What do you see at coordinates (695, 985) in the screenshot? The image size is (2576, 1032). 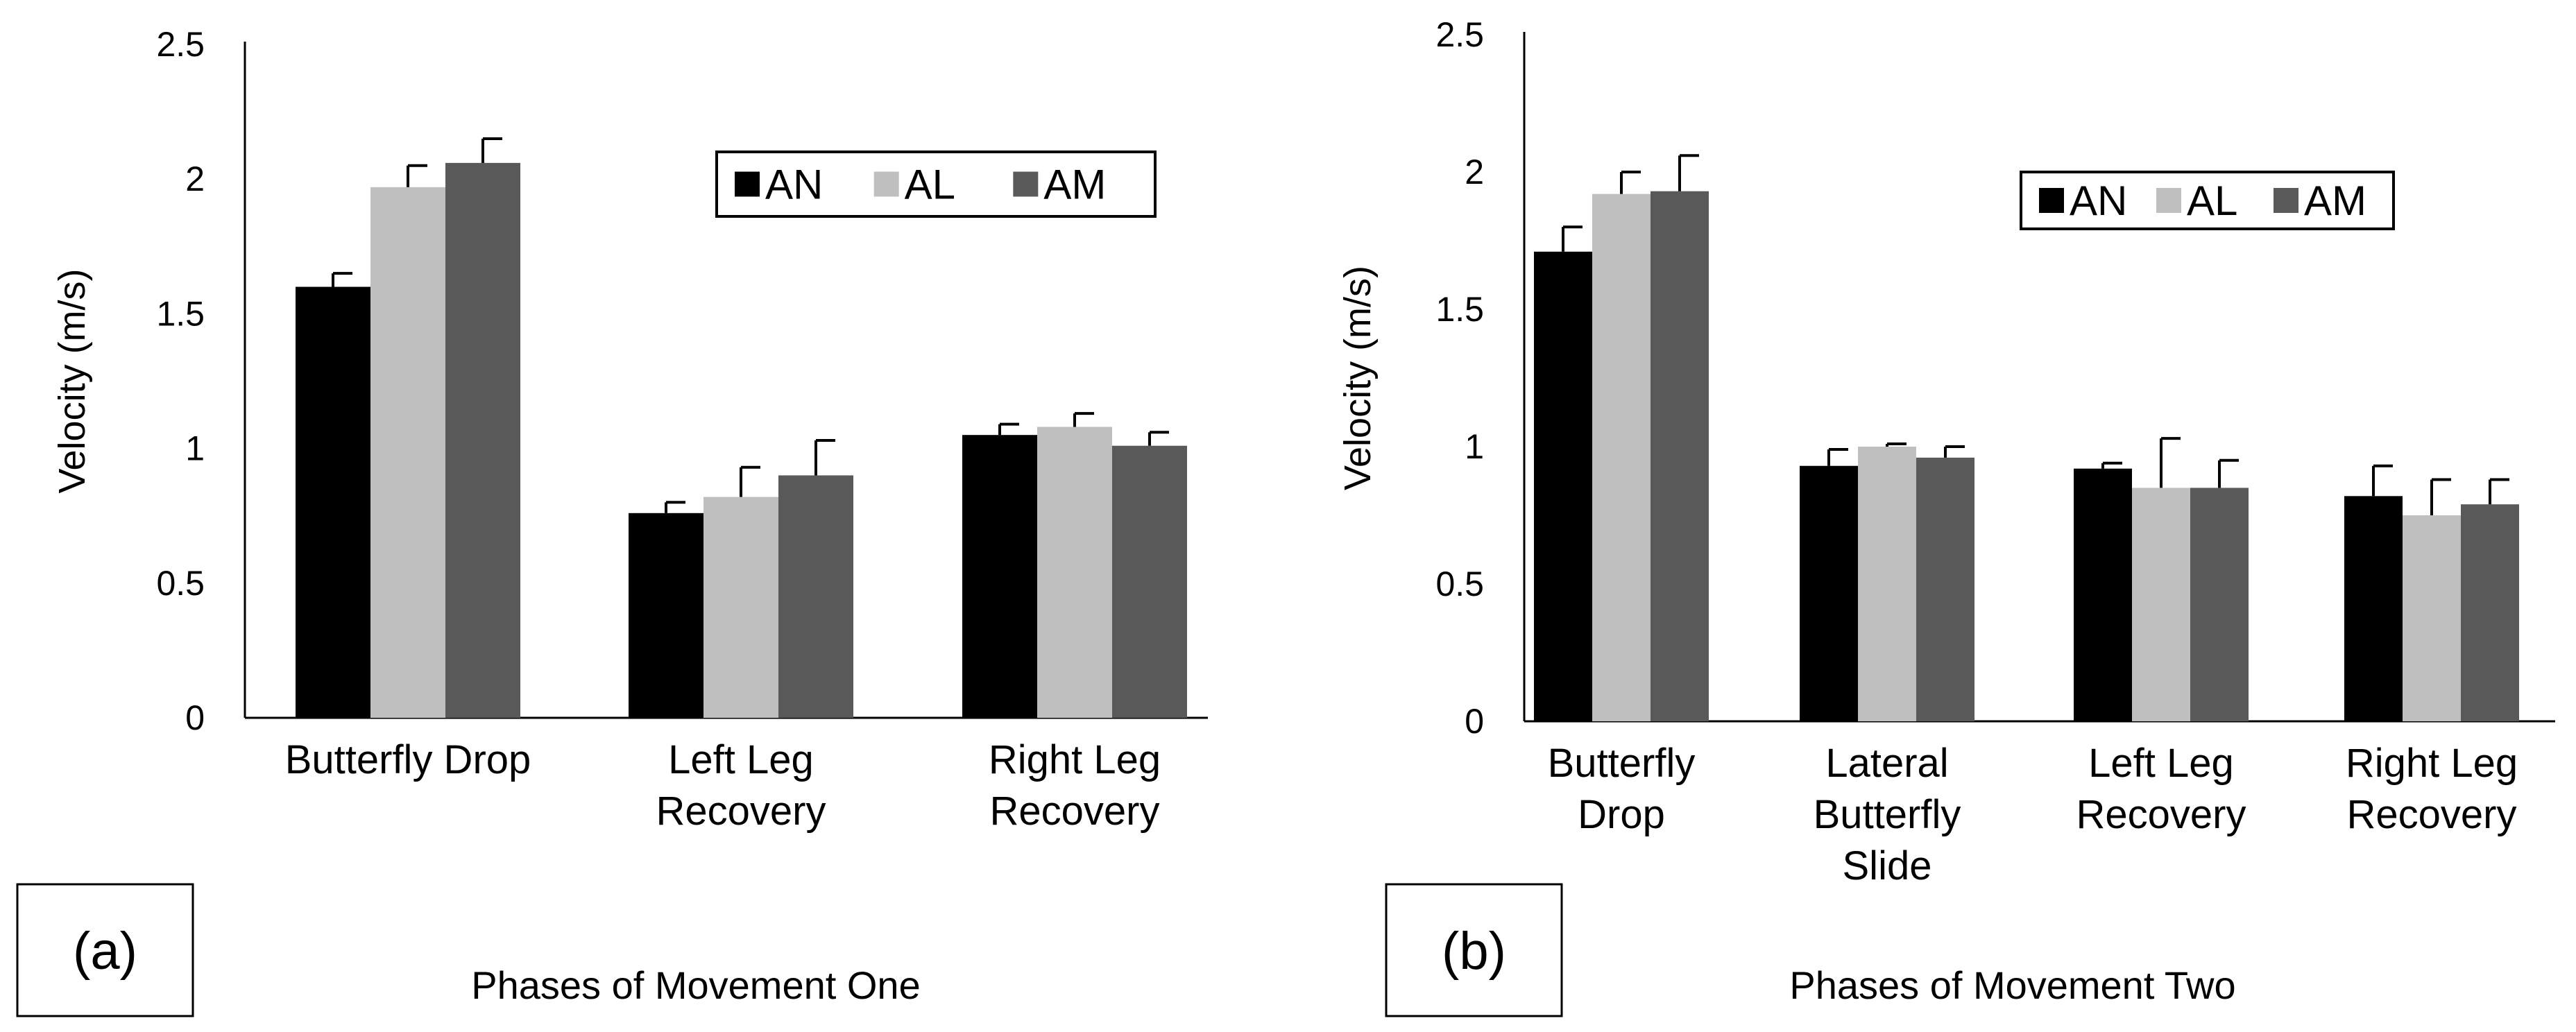 I see `x-axis-title: Phases of Movement One` at bounding box center [695, 985].